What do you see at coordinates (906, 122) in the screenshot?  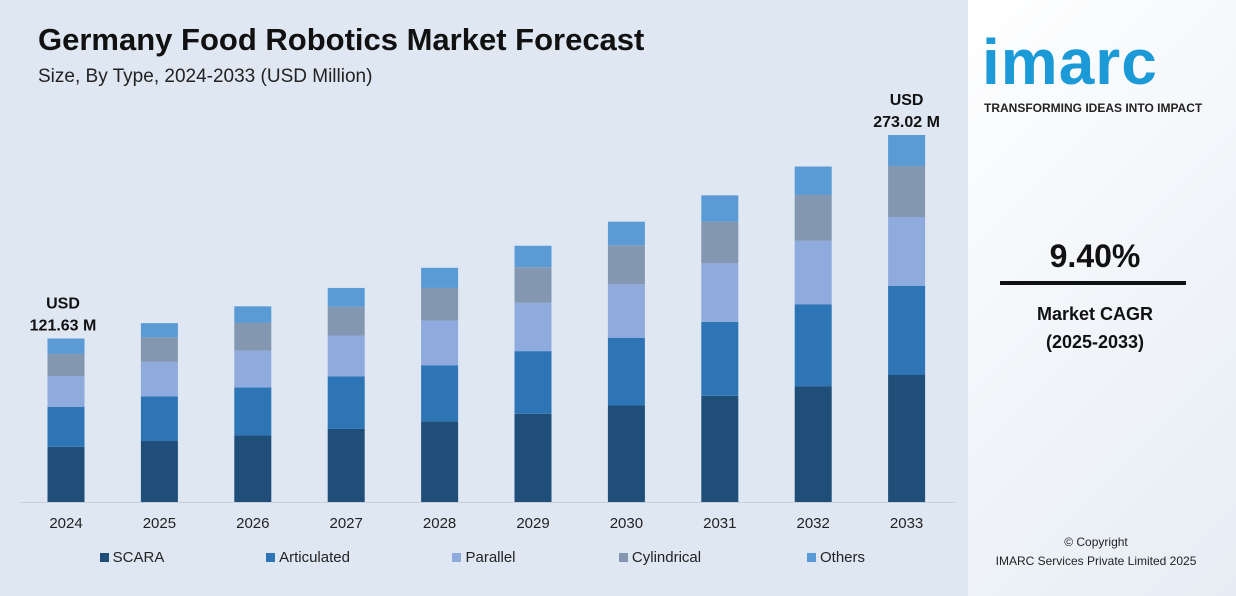 I see `total-label: 273.02 M` at bounding box center [906, 122].